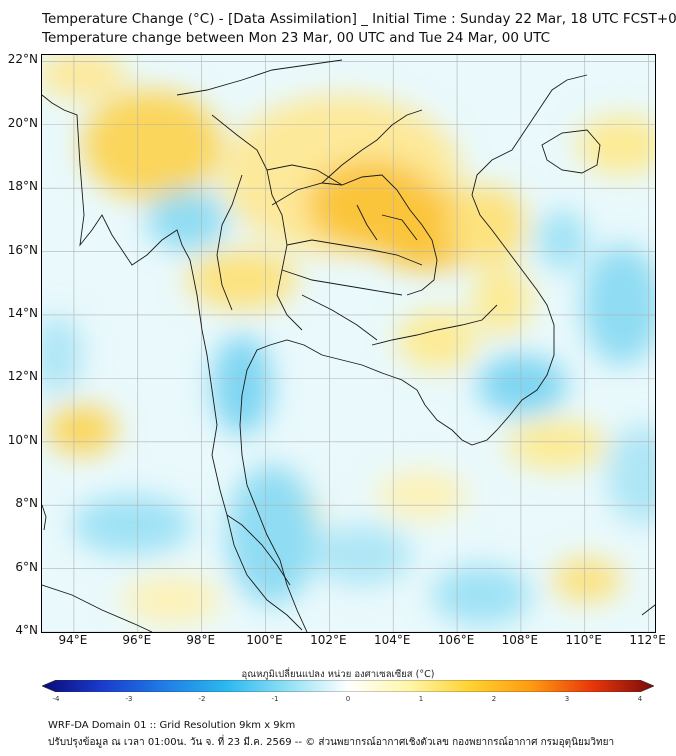 This screenshot has height=756, width=676. I want to click on lat-tick-label: 4°N, so click(26, 630).